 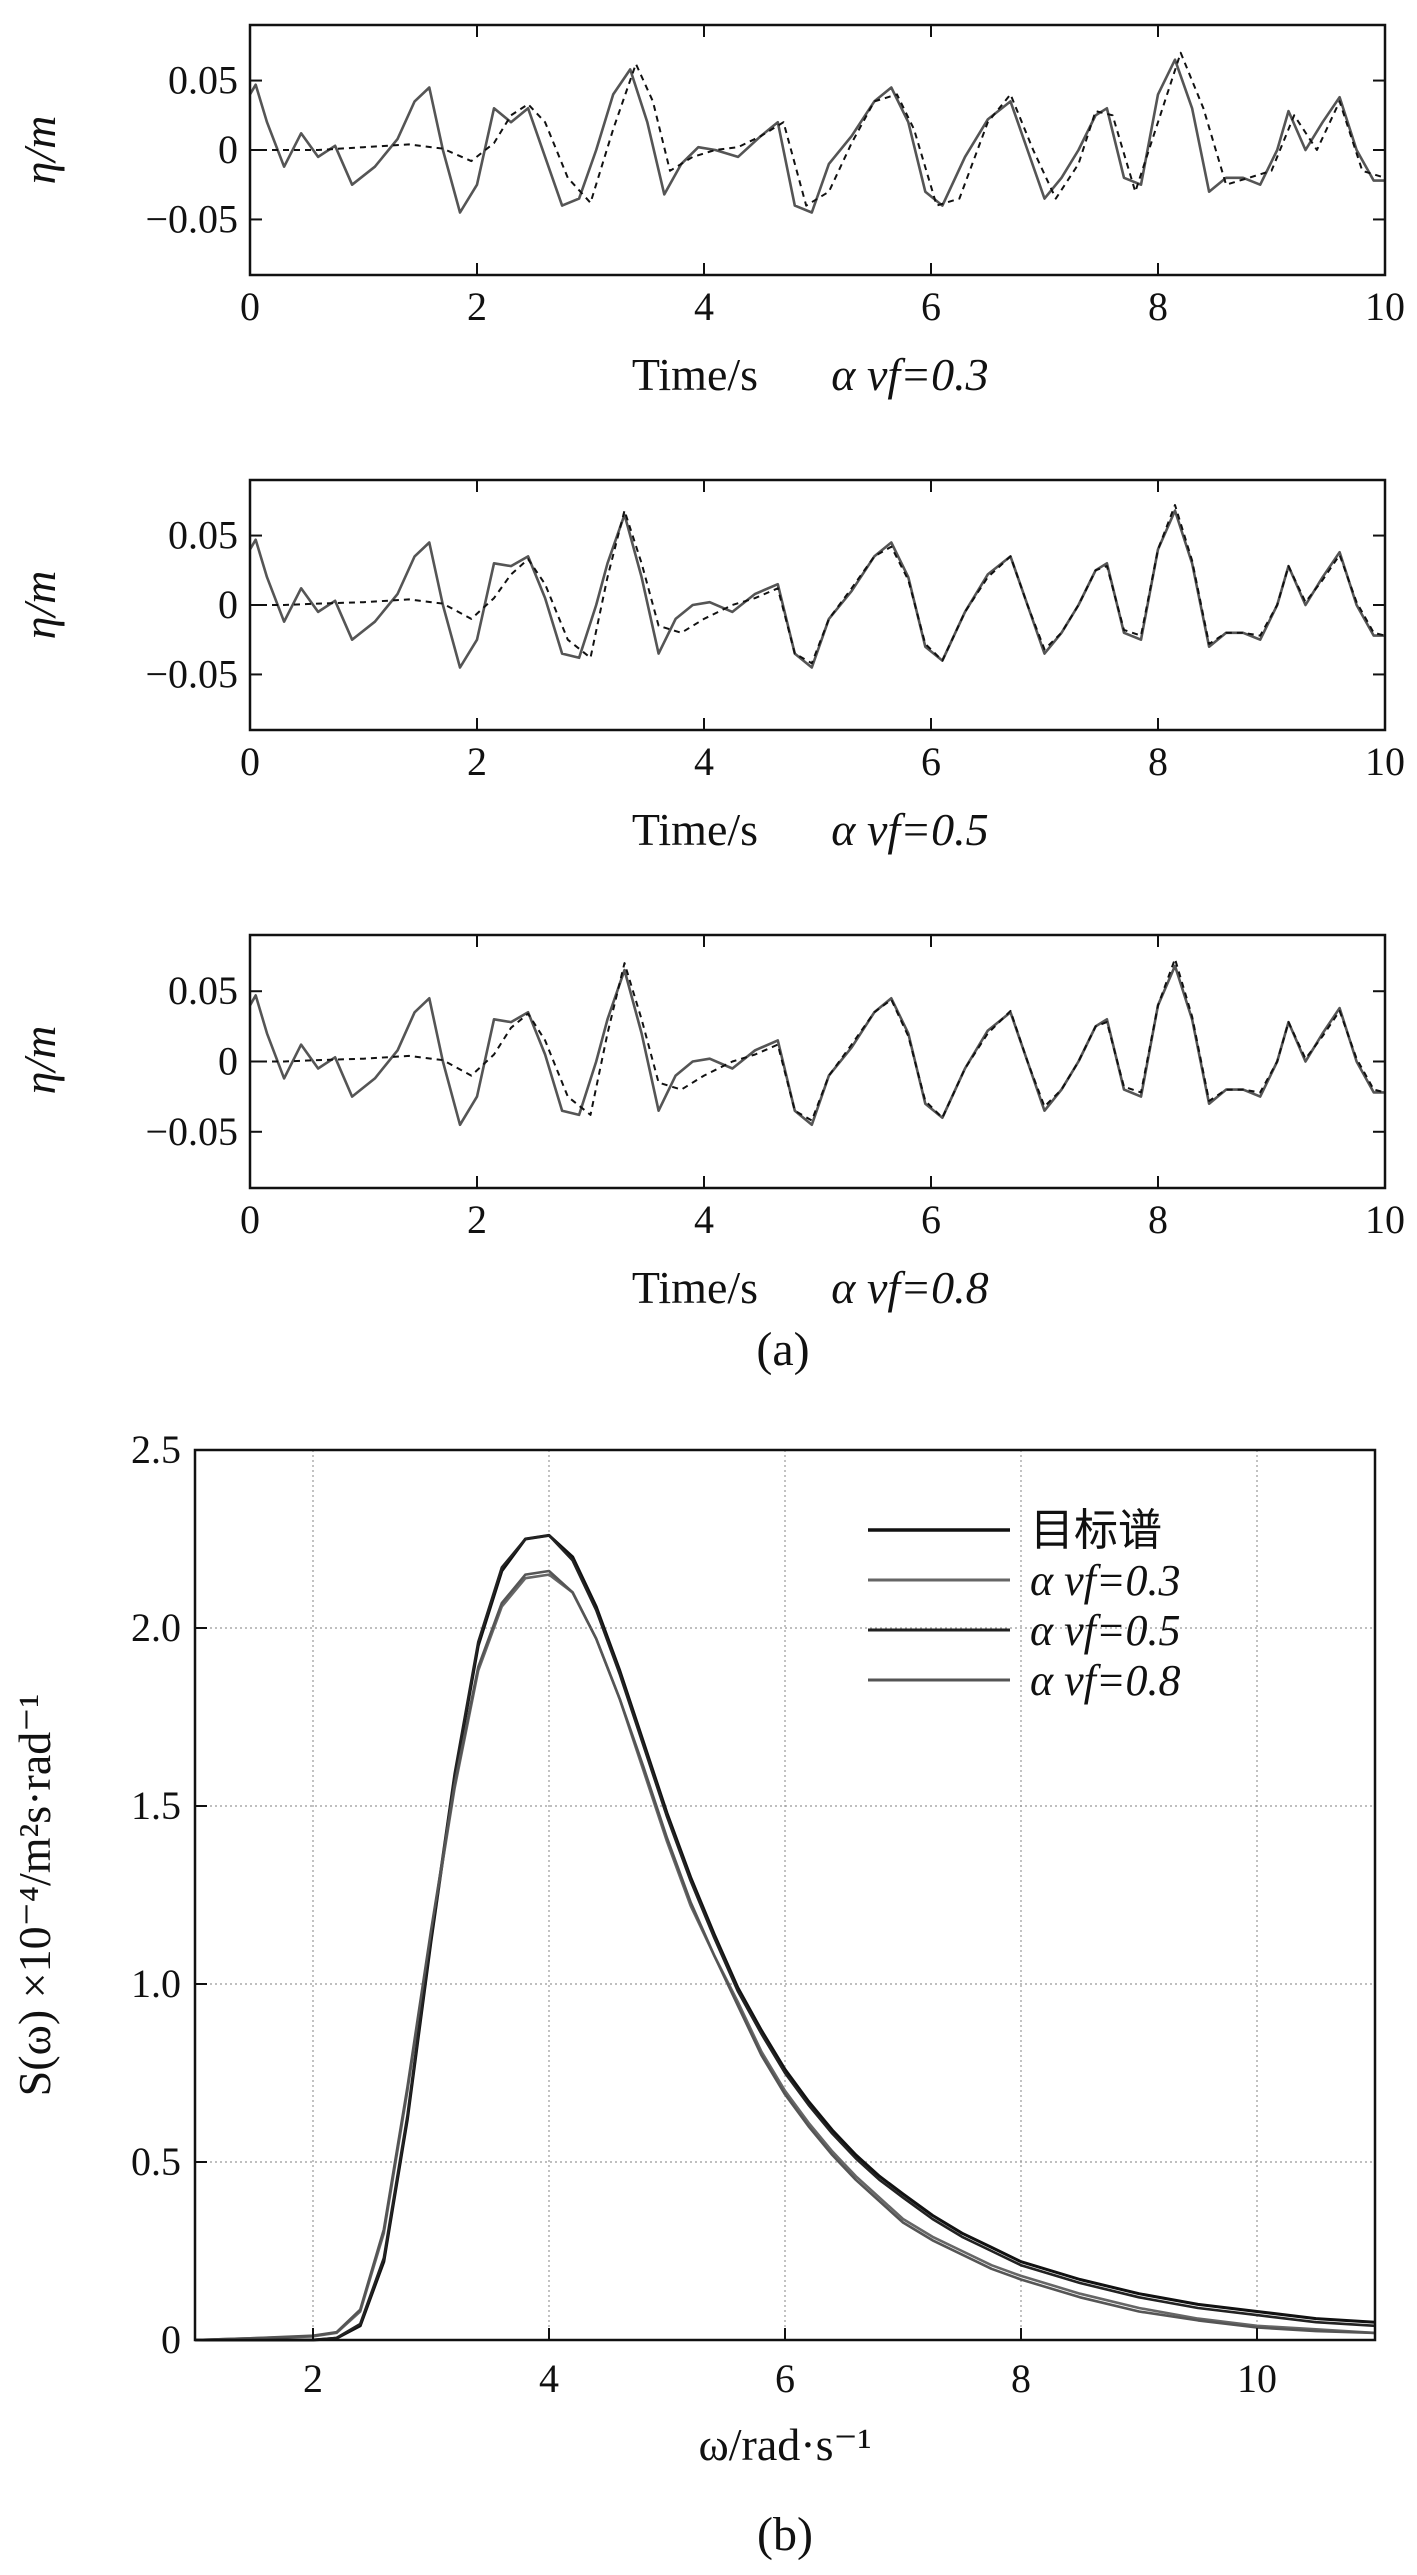 I want to click on caption-a: (a), so click(x=782, y=1349).